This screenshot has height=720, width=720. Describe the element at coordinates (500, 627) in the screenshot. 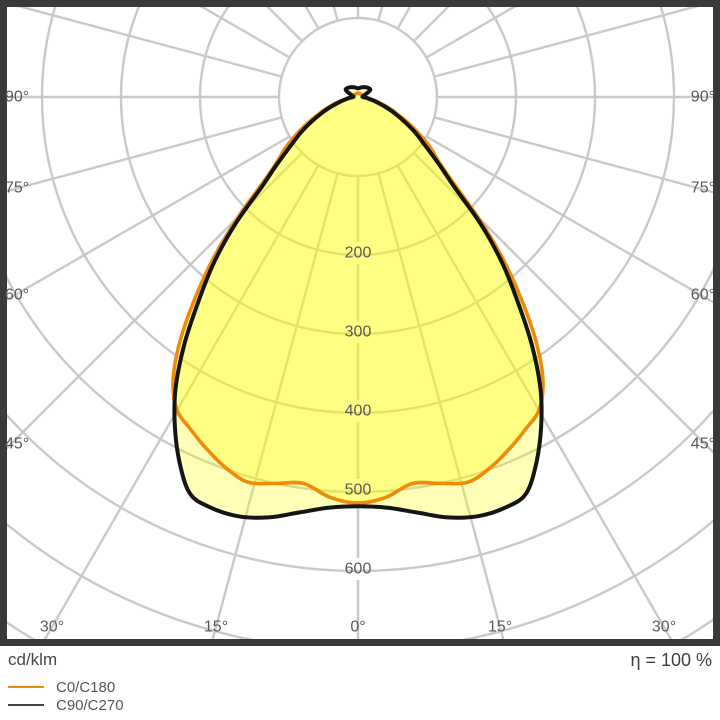

I see `angle-label-bottom-3-15: 15°` at that location.